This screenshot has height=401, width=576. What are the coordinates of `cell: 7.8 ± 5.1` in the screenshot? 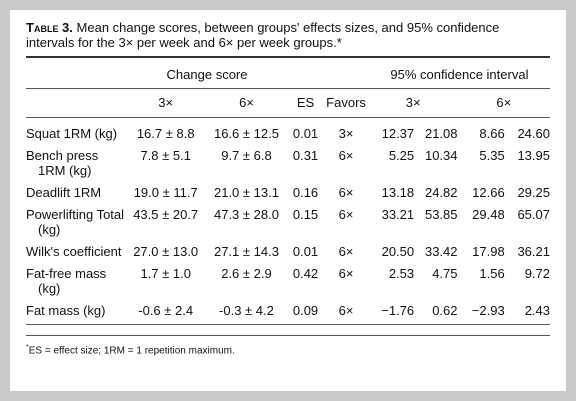 It's located at (165, 155).